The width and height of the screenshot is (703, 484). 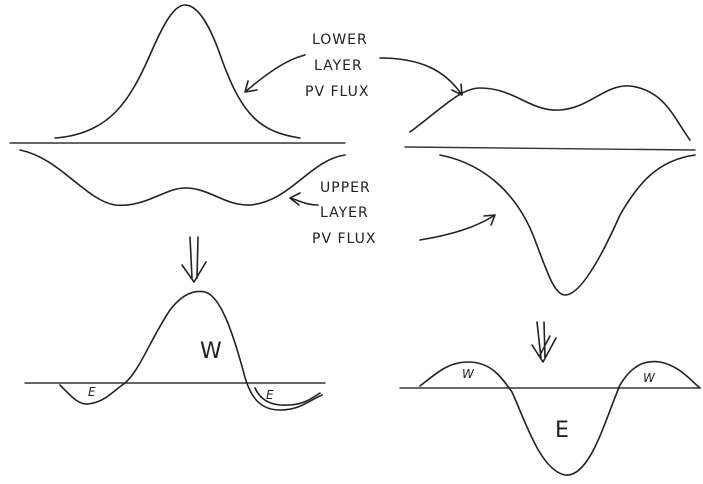 What do you see at coordinates (339, 66) in the screenshot?
I see `lower-label: LOWER LAYER PV FLUX` at bounding box center [339, 66].